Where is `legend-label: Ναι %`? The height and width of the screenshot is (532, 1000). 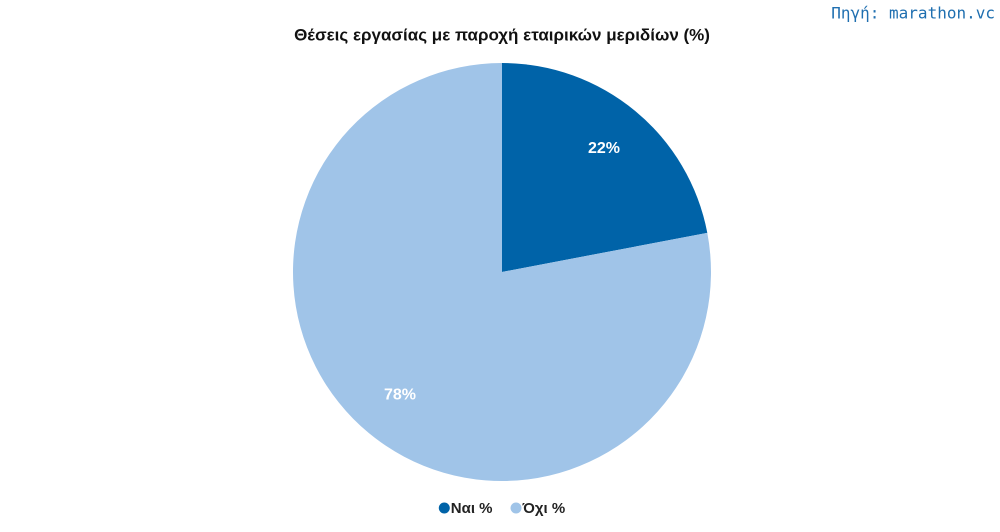
legend-label: Ναι % is located at coordinates (472, 508).